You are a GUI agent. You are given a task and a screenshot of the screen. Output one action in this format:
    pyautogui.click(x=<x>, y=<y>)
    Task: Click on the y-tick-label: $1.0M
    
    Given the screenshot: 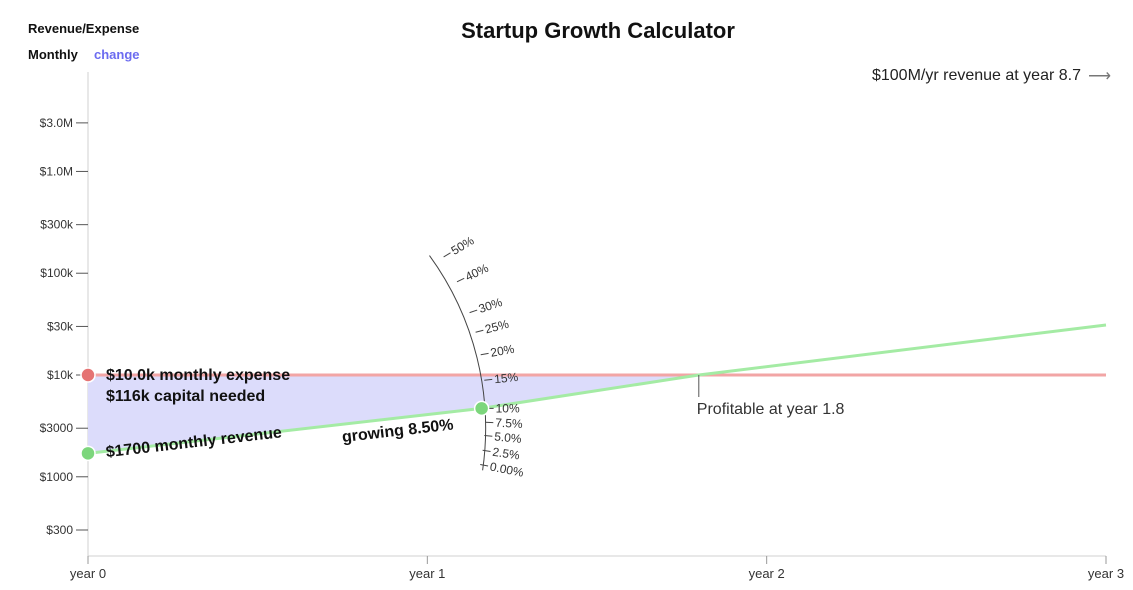 What is the action you would take?
    pyautogui.click(x=56, y=171)
    